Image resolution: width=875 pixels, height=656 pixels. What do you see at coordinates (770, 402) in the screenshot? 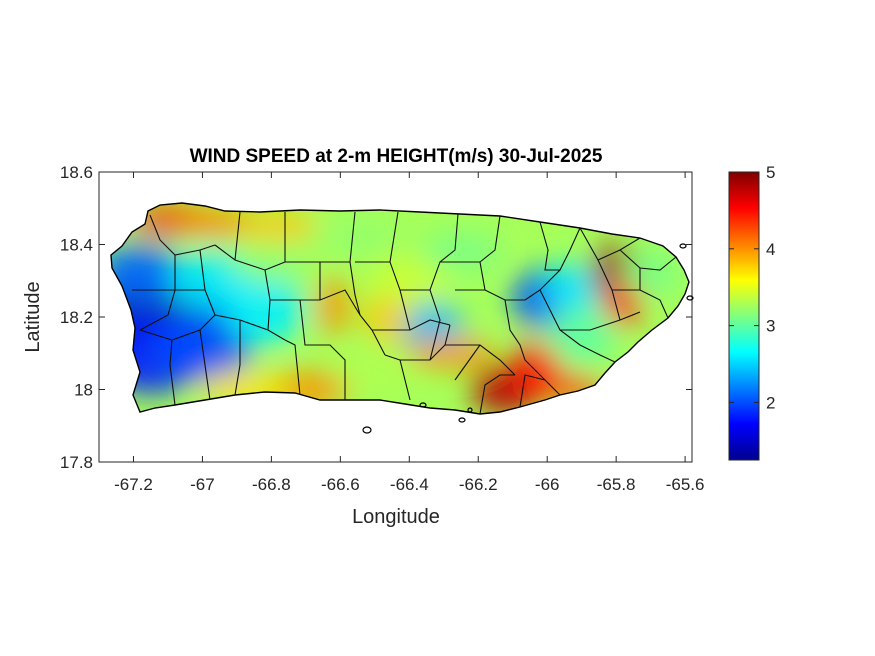
I see `colorbar-tick-label: 2` at bounding box center [770, 402].